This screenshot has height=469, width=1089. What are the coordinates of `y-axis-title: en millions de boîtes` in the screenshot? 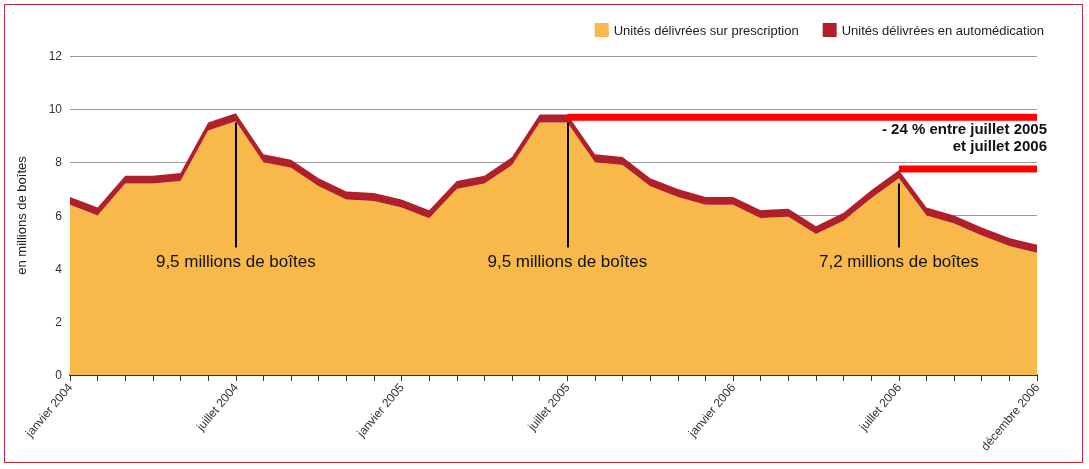 It's located at (21, 215).